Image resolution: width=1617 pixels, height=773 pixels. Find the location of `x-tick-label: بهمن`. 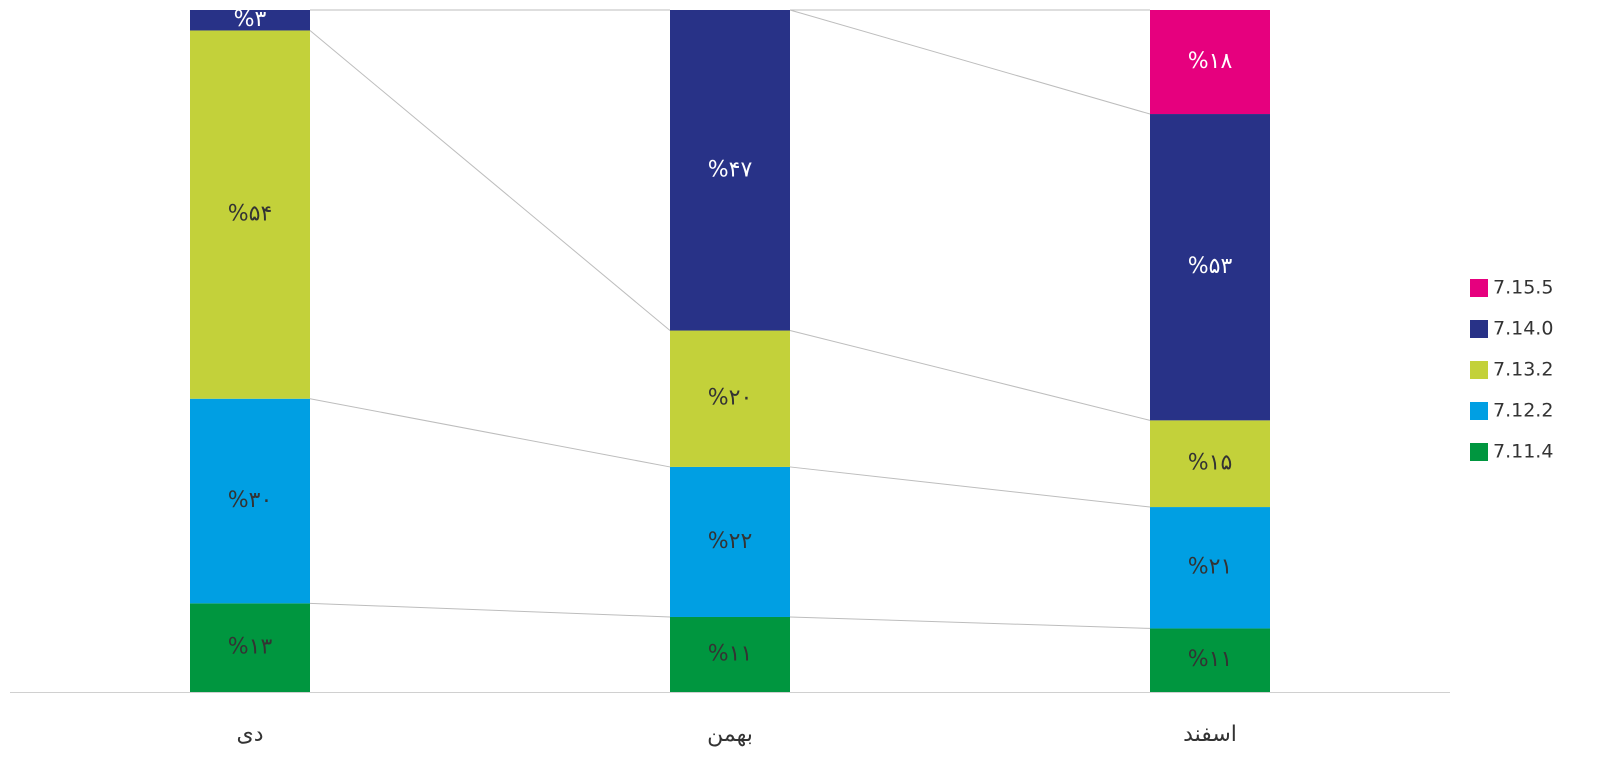

x-tick-label: بهمن is located at coordinates (730, 734).